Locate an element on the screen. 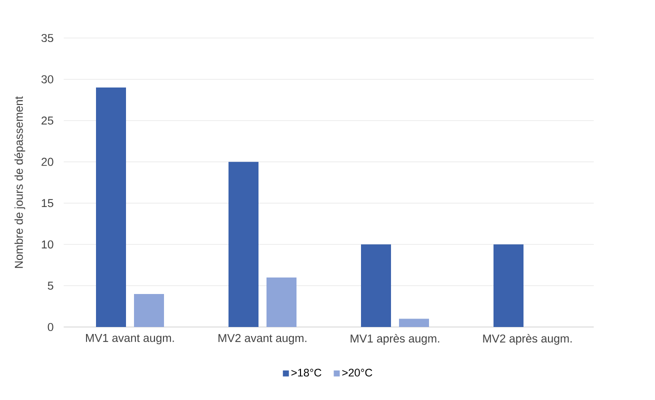  legend-label: >20°C is located at coordinates (357, 372).